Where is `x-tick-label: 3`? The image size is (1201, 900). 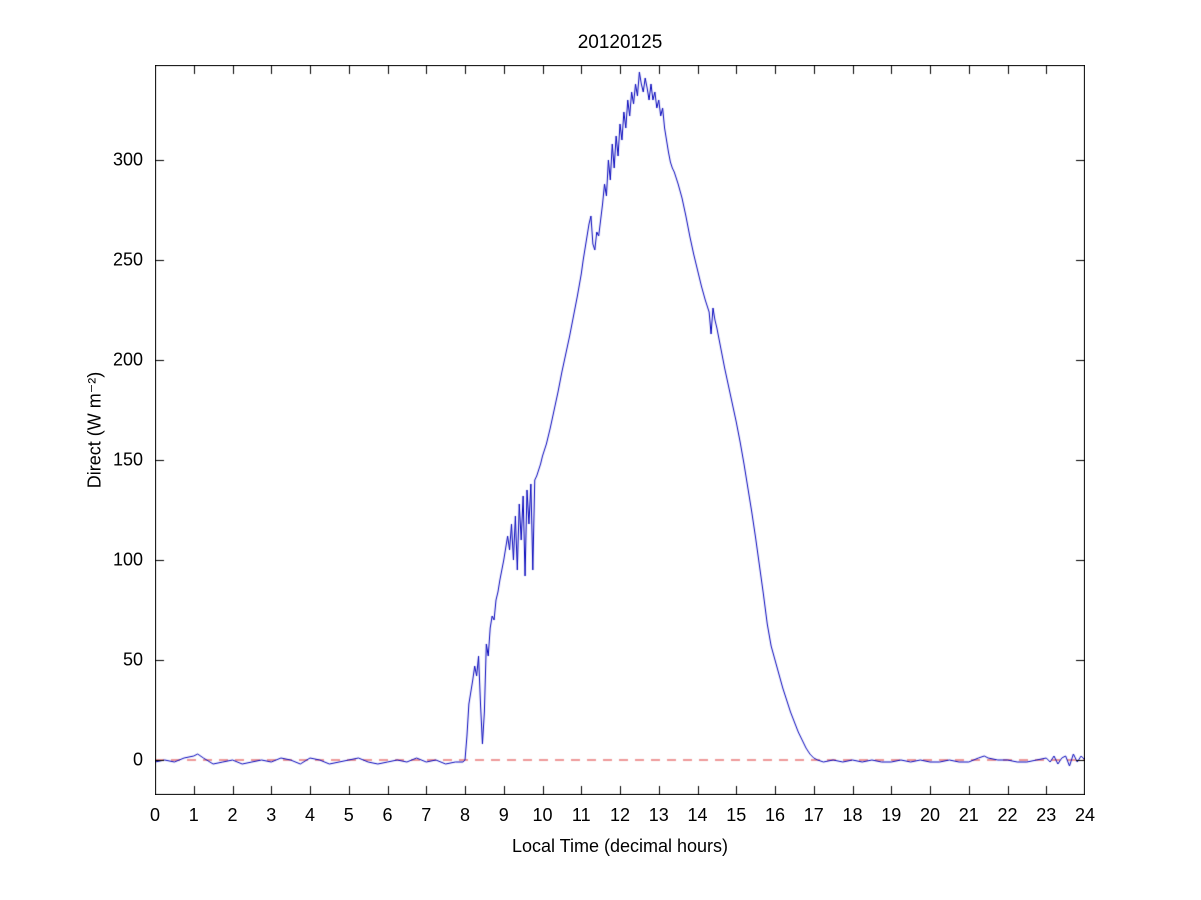
x-tick-label: 3 is located at coordinates (271, 815).